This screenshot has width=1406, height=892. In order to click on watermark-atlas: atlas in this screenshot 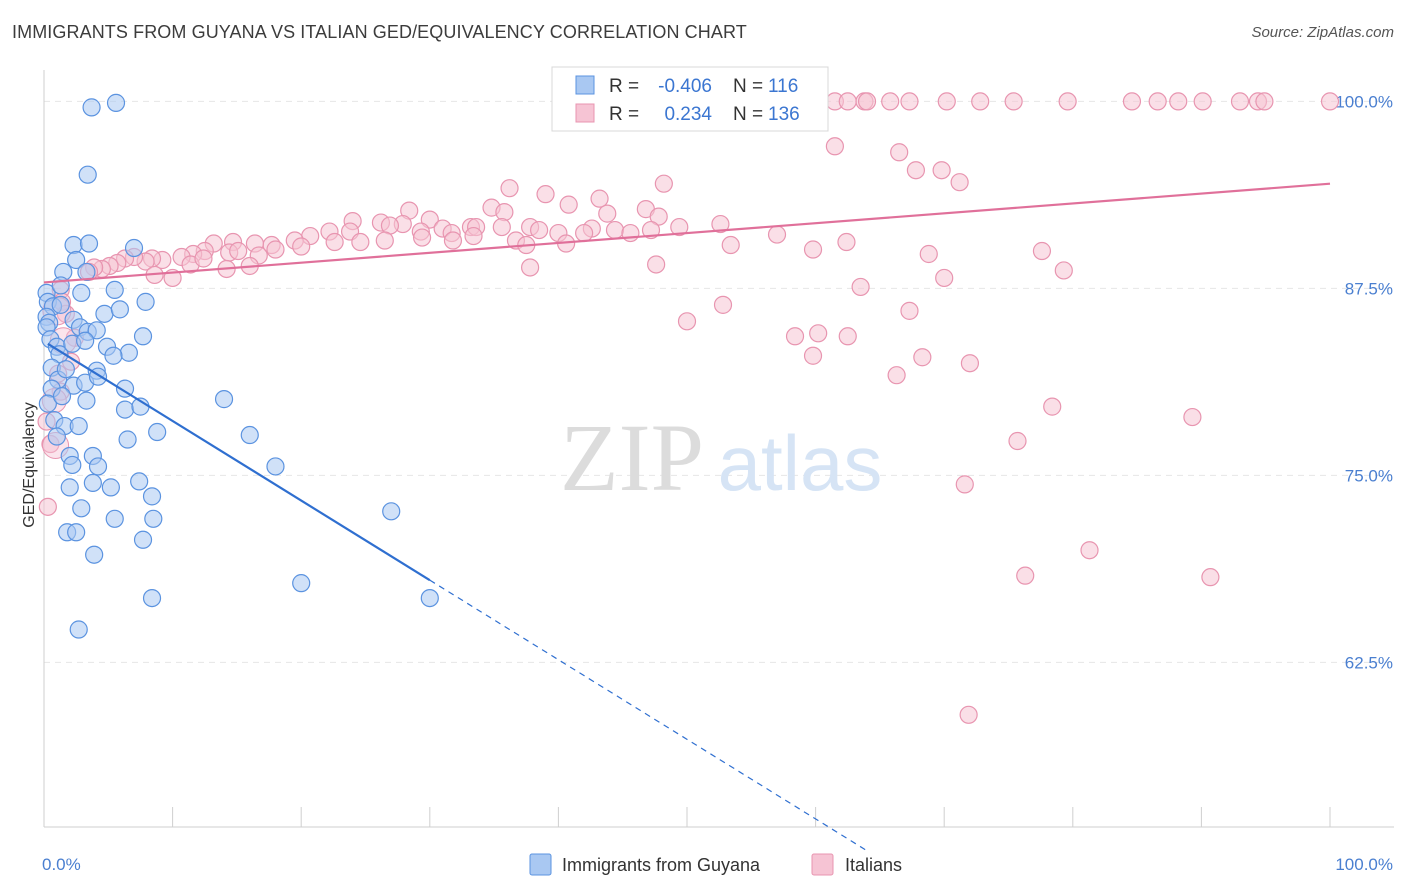, I will do `click(800, 463)`.